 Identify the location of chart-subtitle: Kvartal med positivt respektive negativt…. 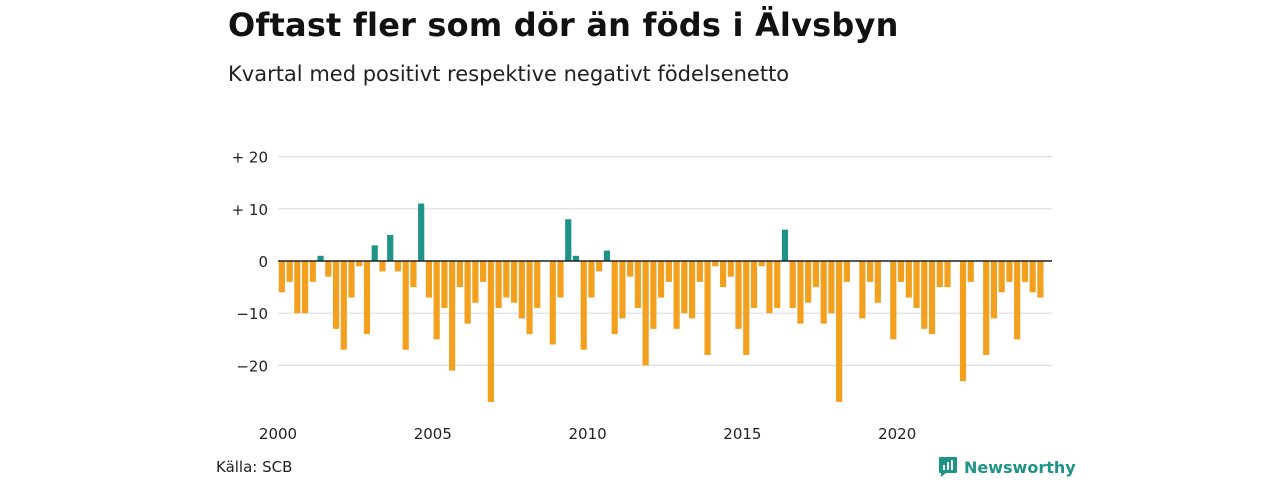
(509, 74).